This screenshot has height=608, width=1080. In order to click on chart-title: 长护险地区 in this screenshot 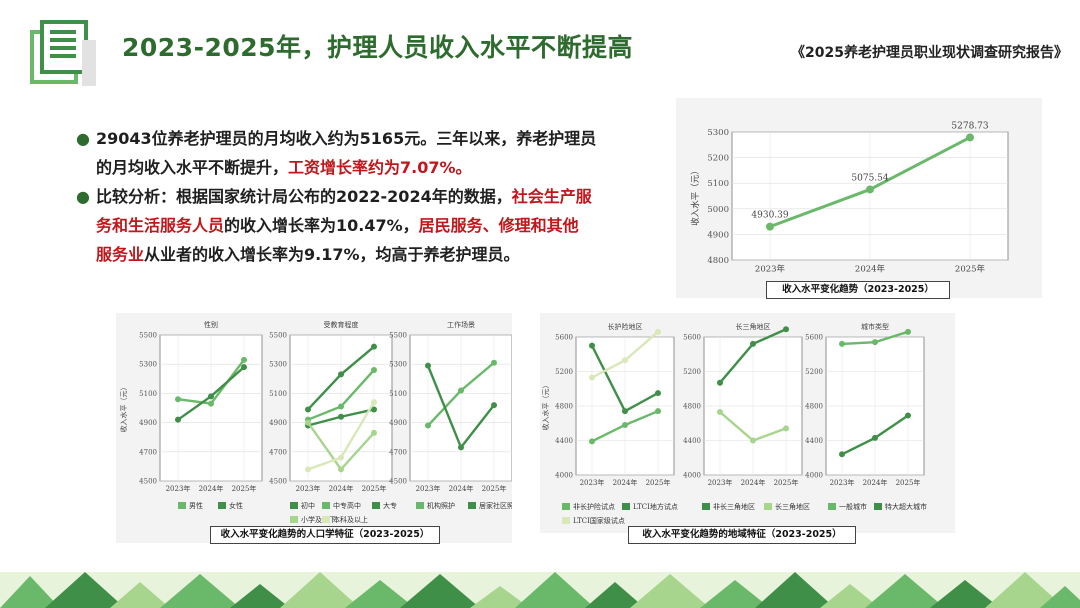, I will do `click(625, 326)`.